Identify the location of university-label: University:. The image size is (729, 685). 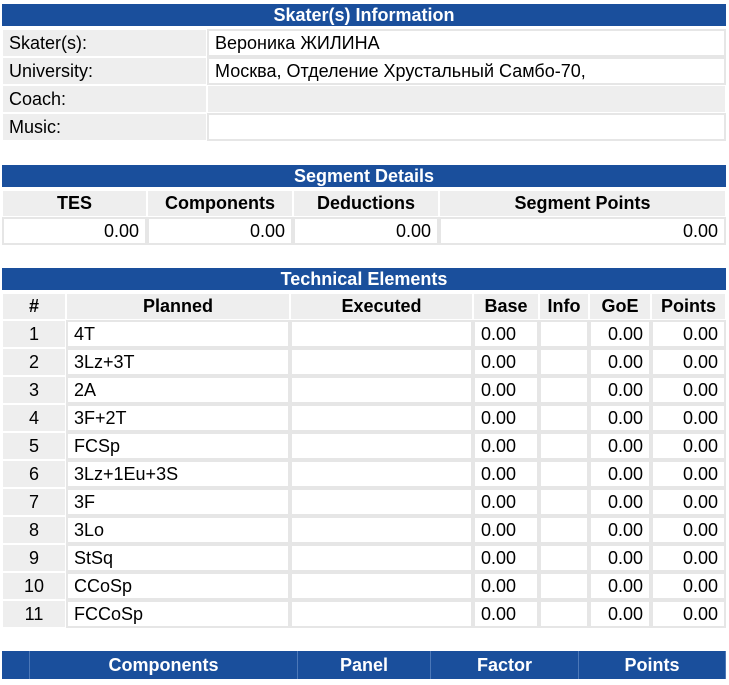
(104, 71).